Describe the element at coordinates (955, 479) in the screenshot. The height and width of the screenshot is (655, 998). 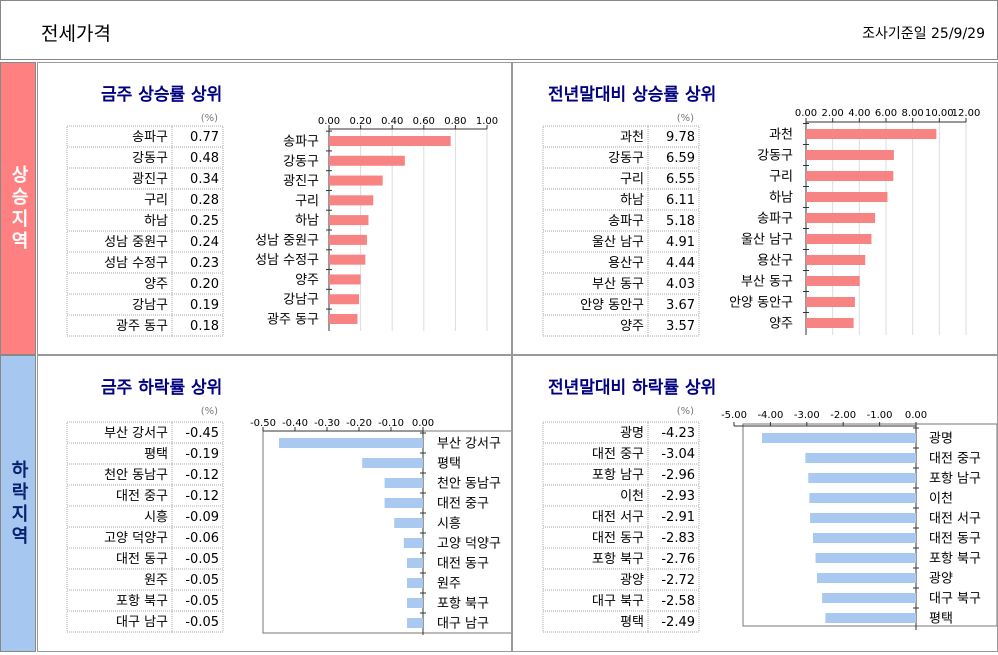
I see `y-tick-label: 포항 남구` at that location.